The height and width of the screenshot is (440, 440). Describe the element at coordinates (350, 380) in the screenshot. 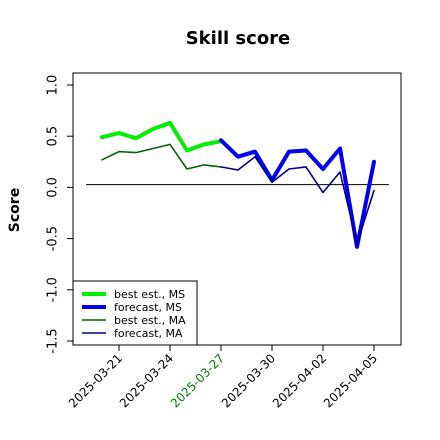

I see `x-tick-label: 2025-04-05` at that location.